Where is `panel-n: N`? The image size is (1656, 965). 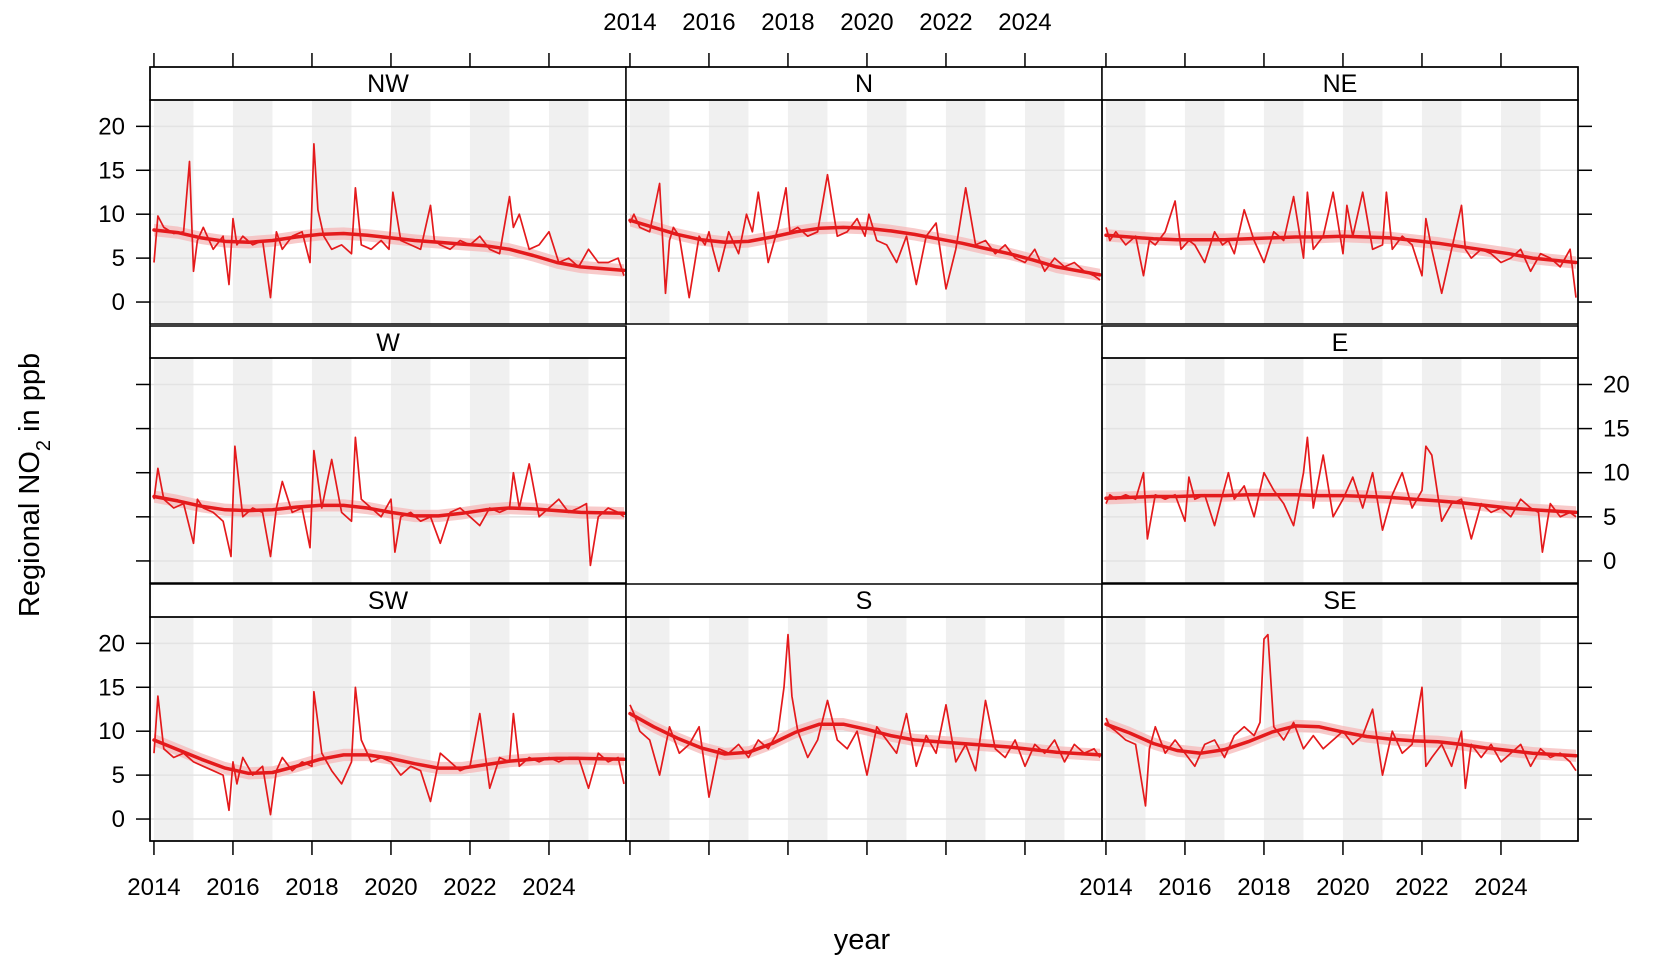
panel-n: N is located at coordinates (864, 195).